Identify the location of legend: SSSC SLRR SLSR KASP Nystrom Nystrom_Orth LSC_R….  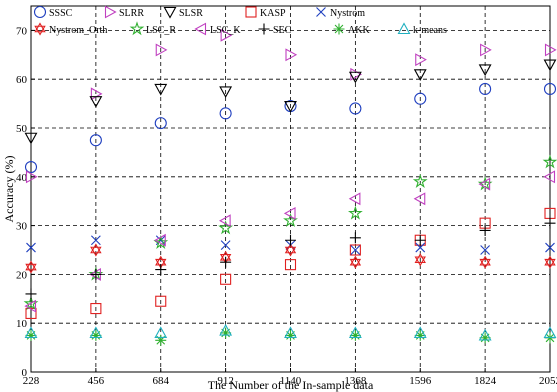
(240, 20).